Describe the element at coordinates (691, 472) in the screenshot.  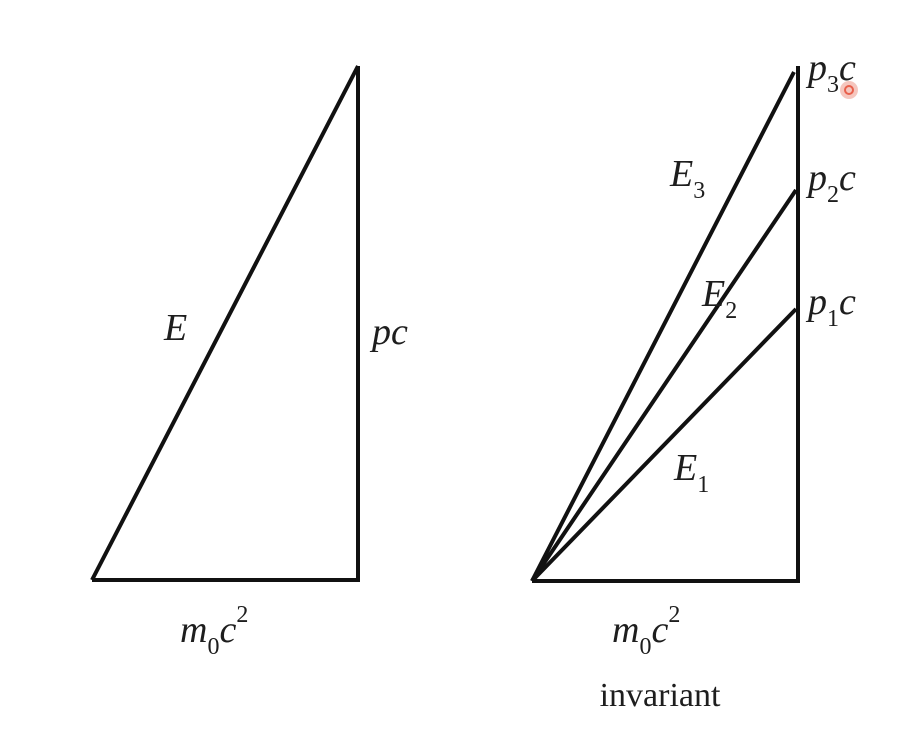
I see `e1-label: E1` at that location.